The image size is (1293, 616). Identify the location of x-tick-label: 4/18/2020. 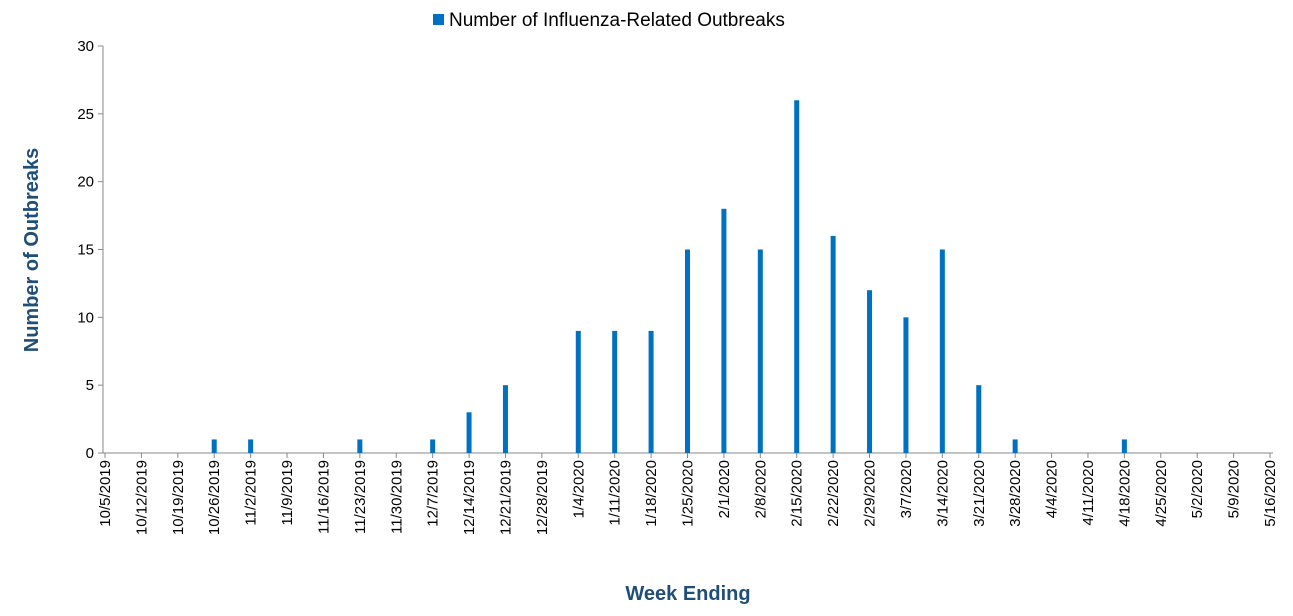
(1124, 493).